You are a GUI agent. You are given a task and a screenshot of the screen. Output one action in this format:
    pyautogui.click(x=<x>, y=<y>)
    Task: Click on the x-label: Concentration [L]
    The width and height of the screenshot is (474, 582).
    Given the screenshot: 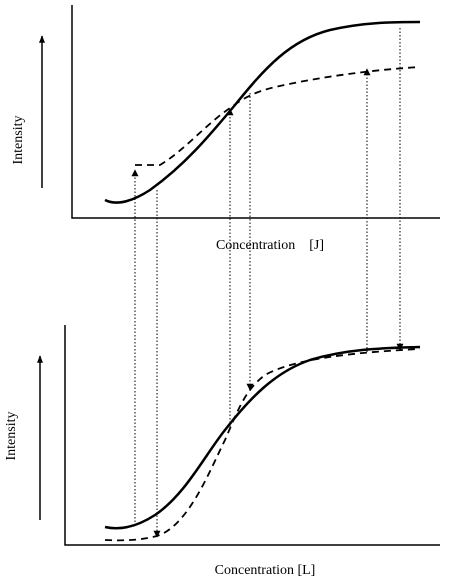 What is the action you would take?
    pyautogui.click(x=265, y=570)
    